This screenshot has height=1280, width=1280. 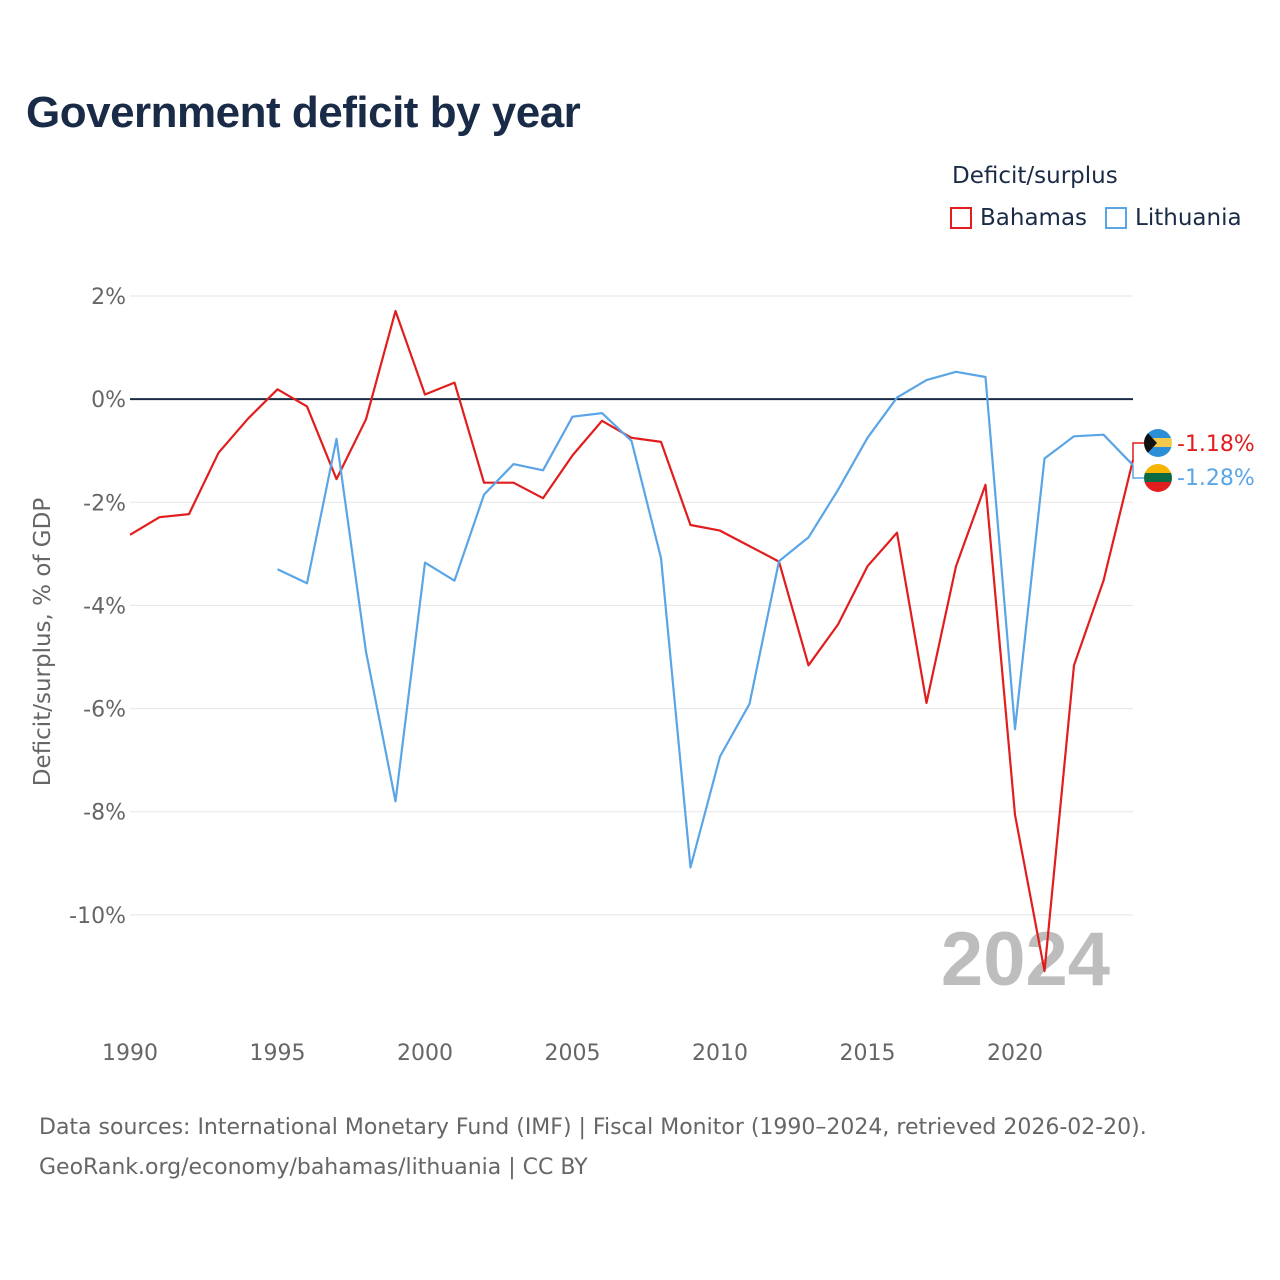 I want to click on x-tick-label: 1990, so click(x=130, y=1053).